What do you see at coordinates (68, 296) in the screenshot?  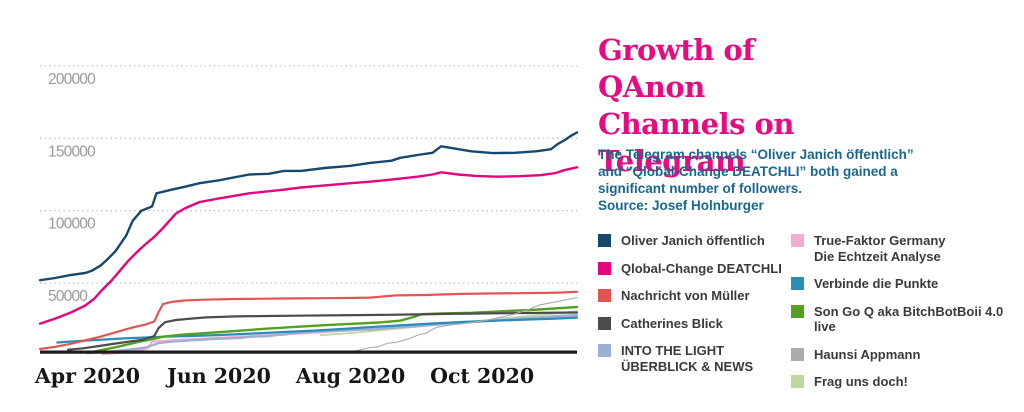 I see `y-tick-label: 50000` at bounding box center [68, 296].